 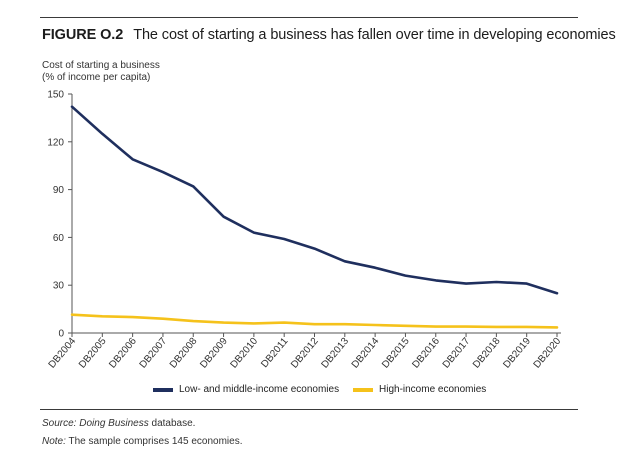 I want to click on y-tick-label: 30, so click(x=59, y=286).